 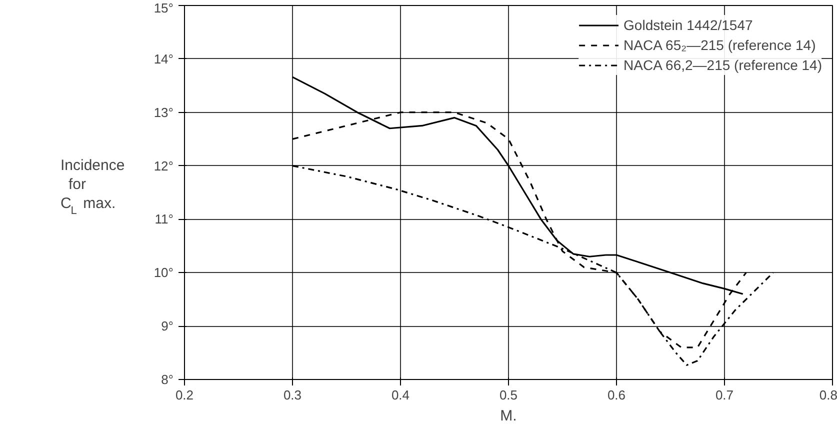 What do you see at coordinates (164, 112) in the screenshot?
I see `y-tick-label: 13°` at bounding box center [164, 112].